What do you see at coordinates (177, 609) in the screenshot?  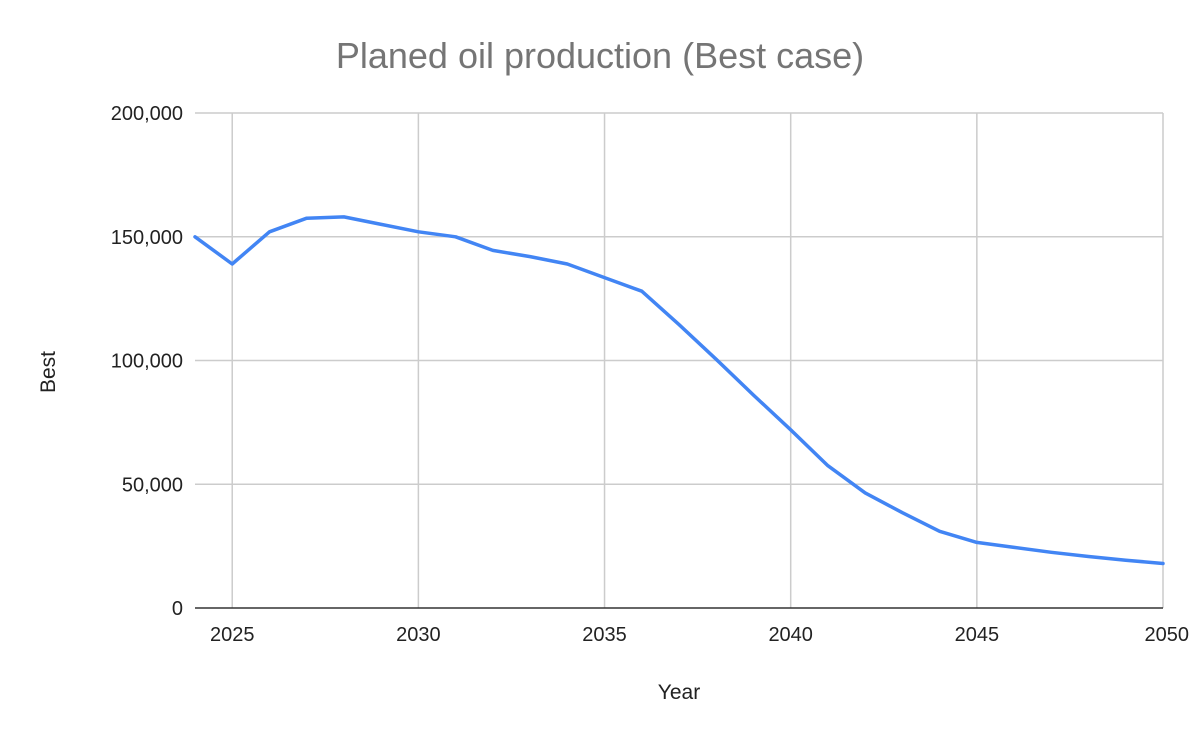 I see `y-tick-label: 0` at bounding box center [177, 609].